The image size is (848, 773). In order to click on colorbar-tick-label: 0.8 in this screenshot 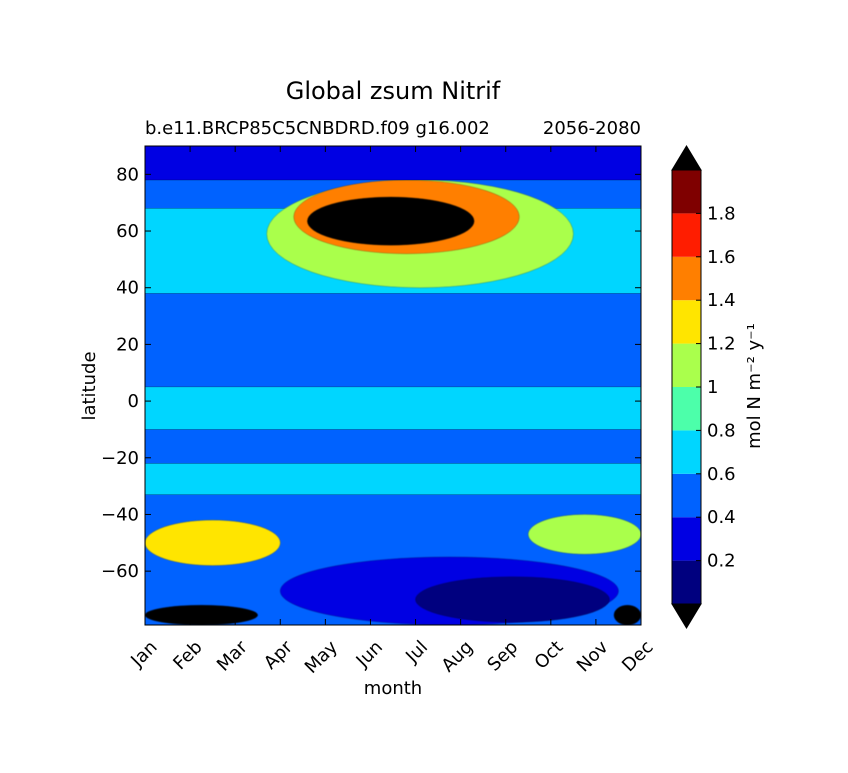, I will do `click(721, 430)`.